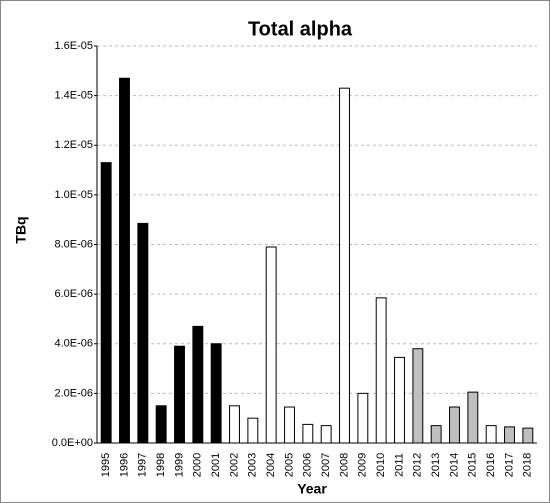  What do you see at coordinates (363, 465) in the screenshot?
I see `x-tick-label: 2009` at bounding box center [363, 465].